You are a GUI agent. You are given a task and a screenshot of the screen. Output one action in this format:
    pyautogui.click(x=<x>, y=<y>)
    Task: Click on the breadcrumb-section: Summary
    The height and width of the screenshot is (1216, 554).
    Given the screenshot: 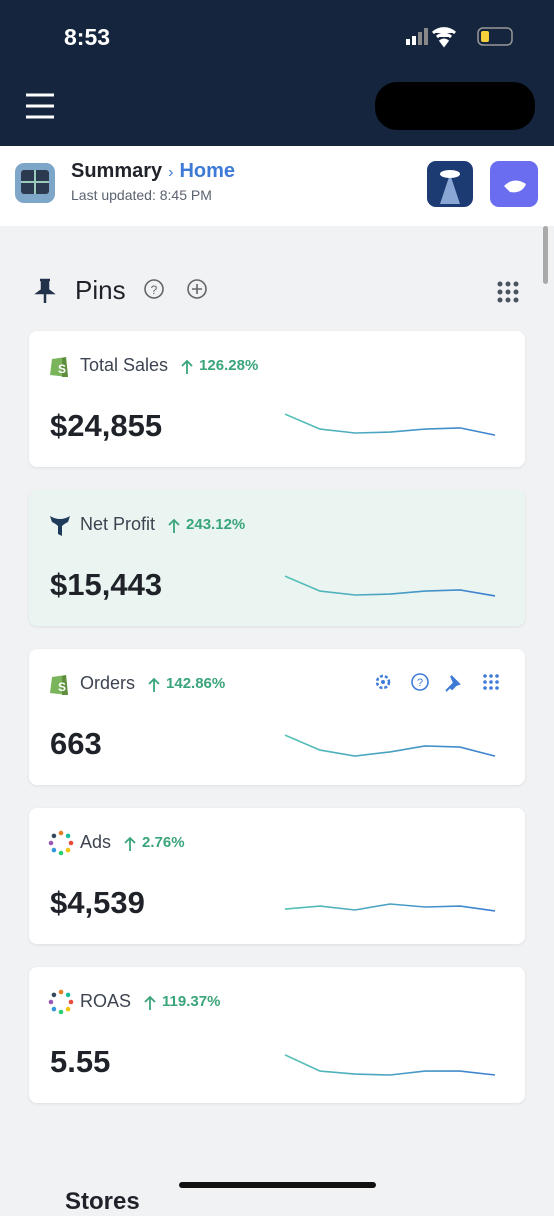 What is the action you would take?
    pyautogui.click(x=117, y=171)
    